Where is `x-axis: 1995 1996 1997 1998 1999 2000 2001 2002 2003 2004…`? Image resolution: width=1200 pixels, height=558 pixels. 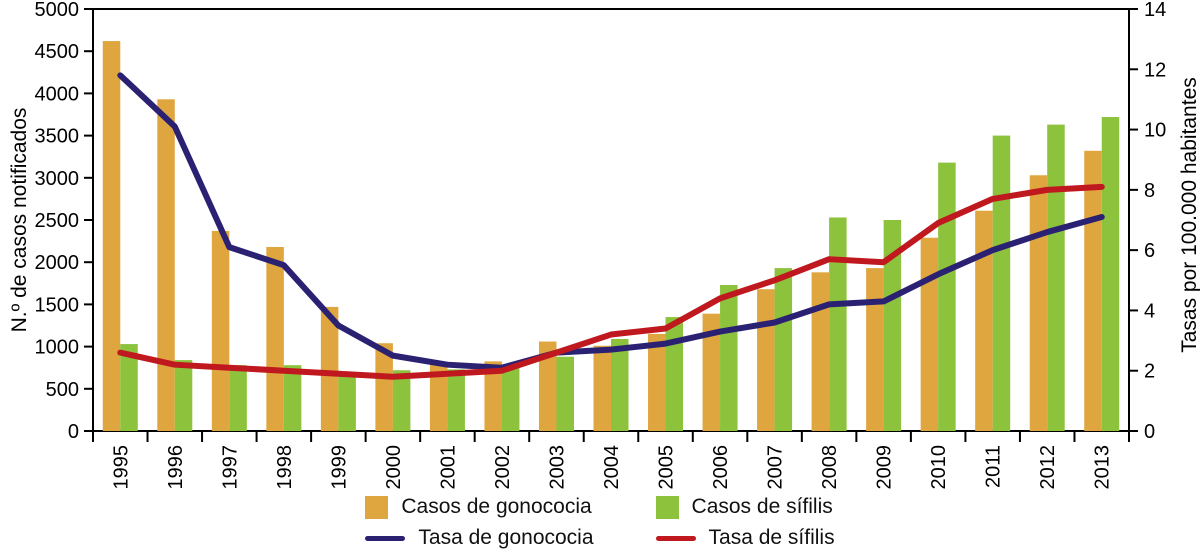 x-axis: 1995 1996 1997 1998 1999 2000 2001 2002 2003 2004… is located at coordinates (611, 460).